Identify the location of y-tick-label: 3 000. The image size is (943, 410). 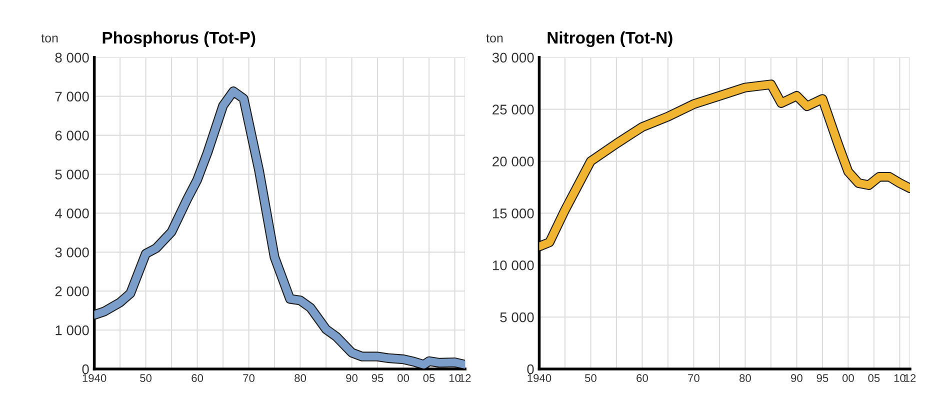
(72, 252).